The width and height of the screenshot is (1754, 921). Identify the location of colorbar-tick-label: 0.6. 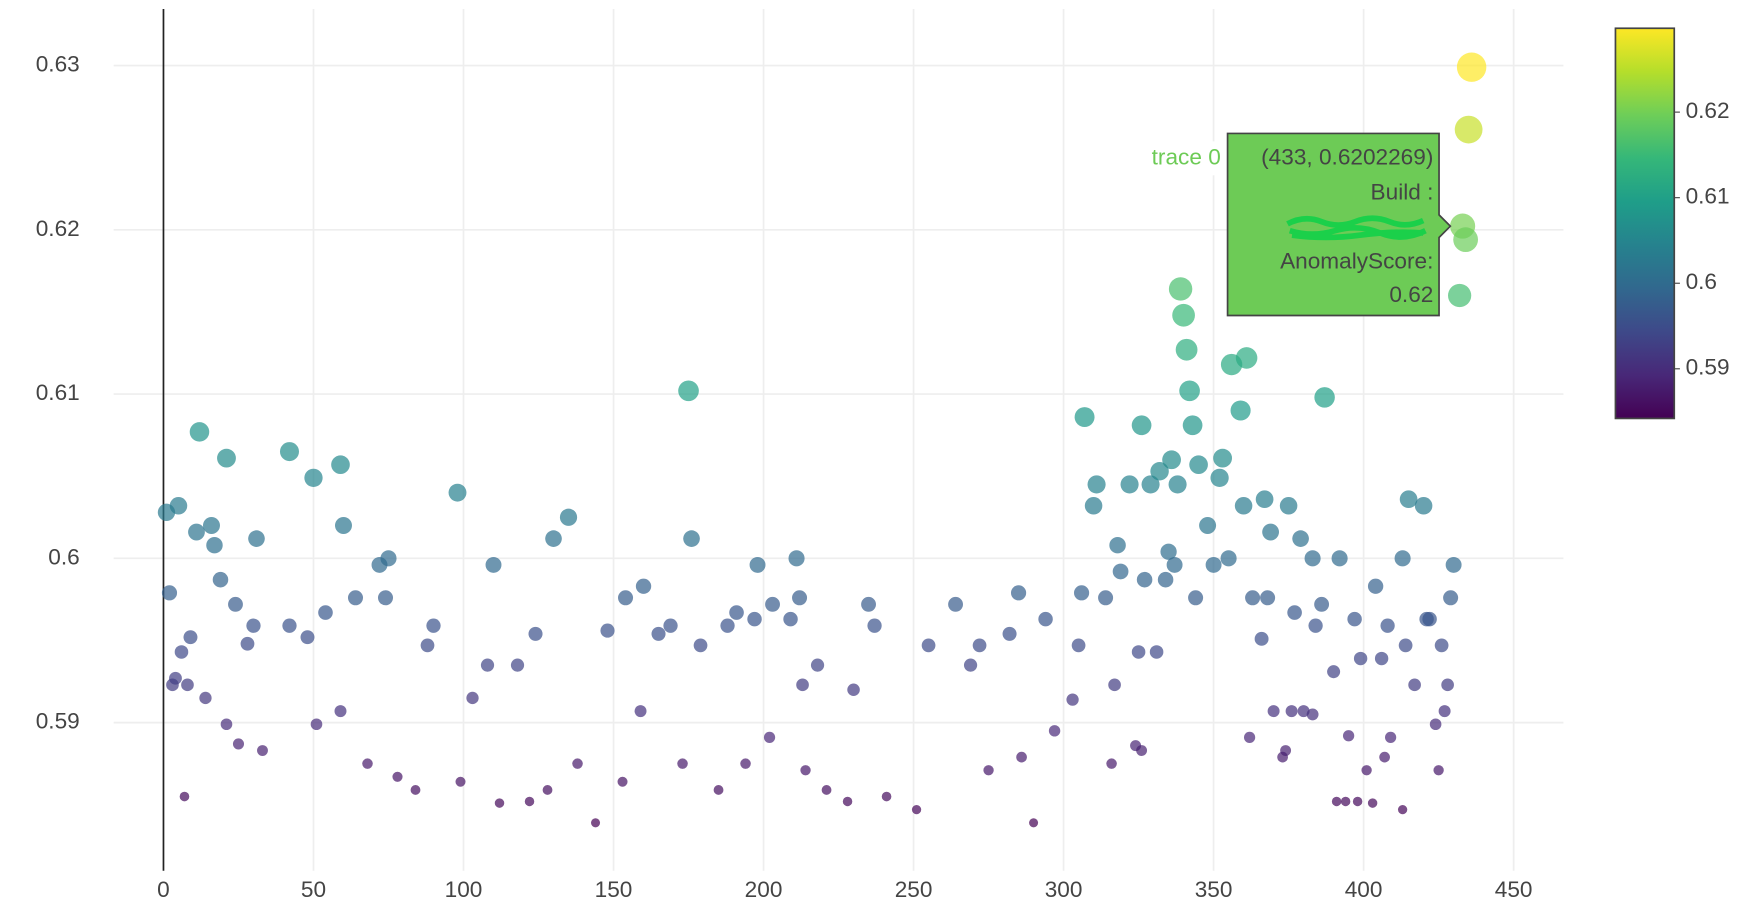
(1701, 281).